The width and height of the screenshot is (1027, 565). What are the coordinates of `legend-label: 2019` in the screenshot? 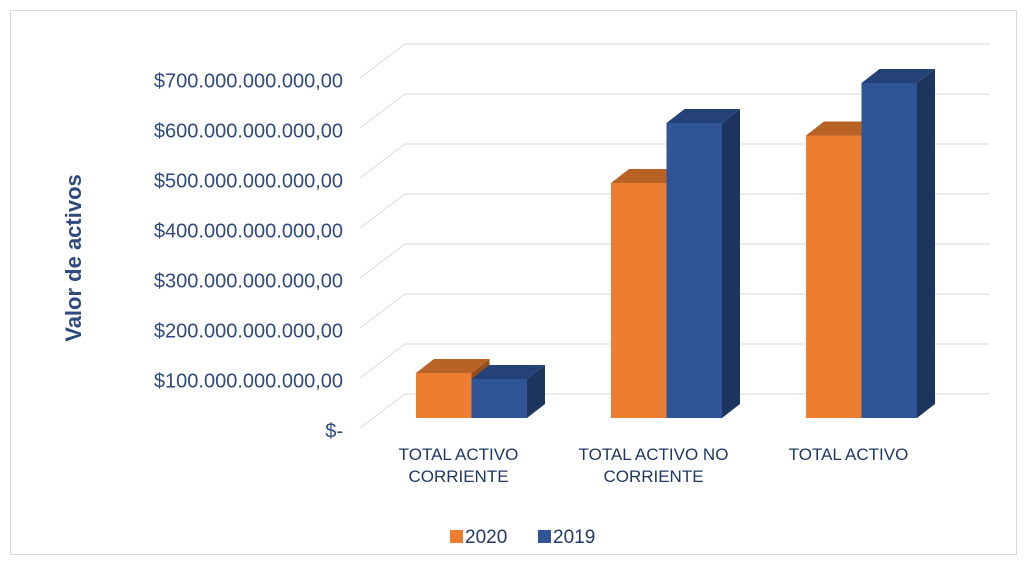 It's located at (574, 537).